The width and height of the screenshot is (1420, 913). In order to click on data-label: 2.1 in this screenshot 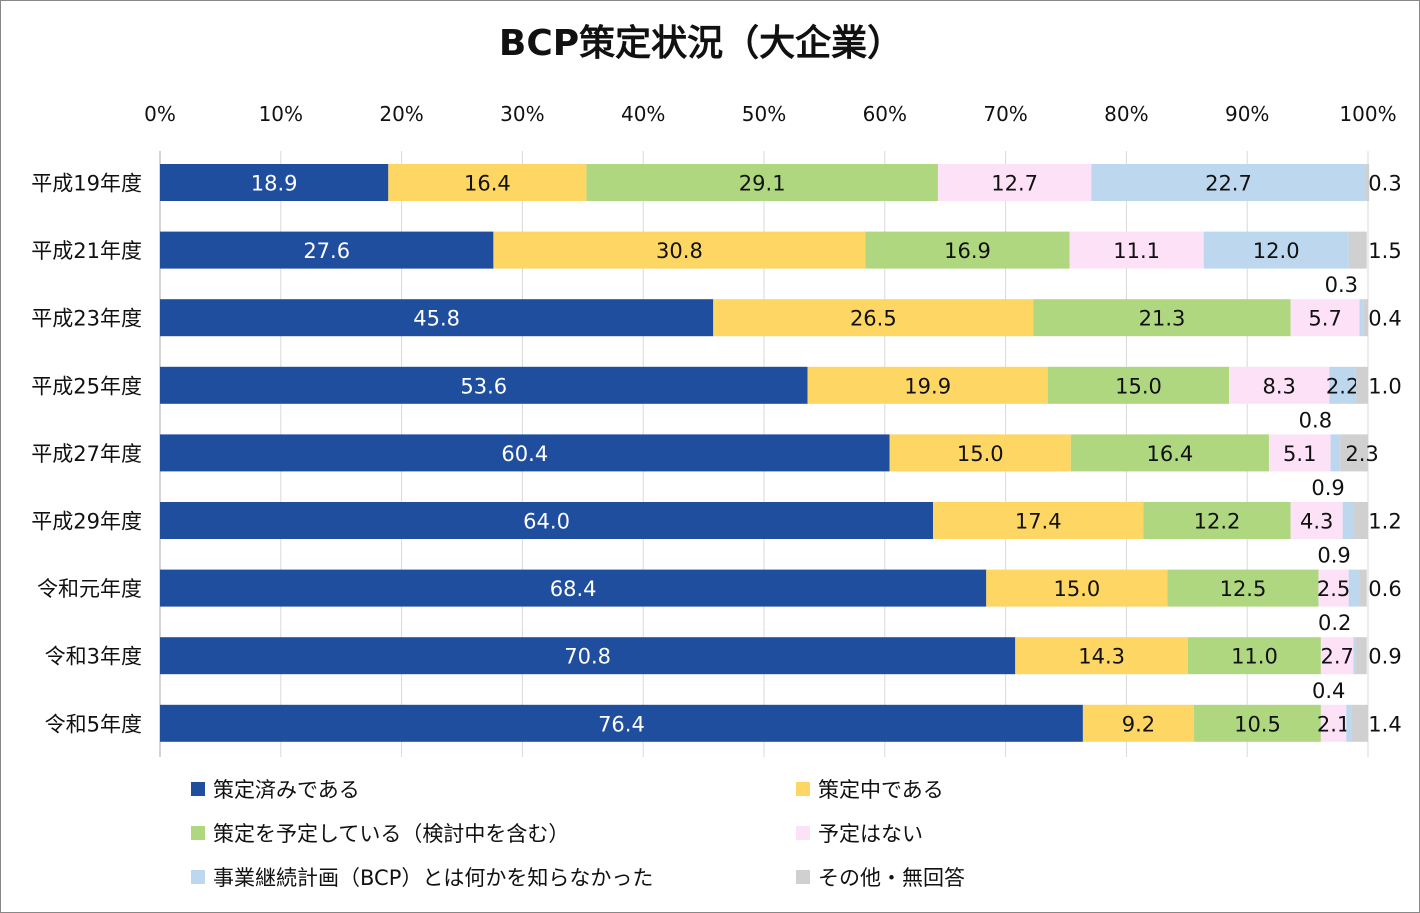, I will do `click(1333, 724)`.